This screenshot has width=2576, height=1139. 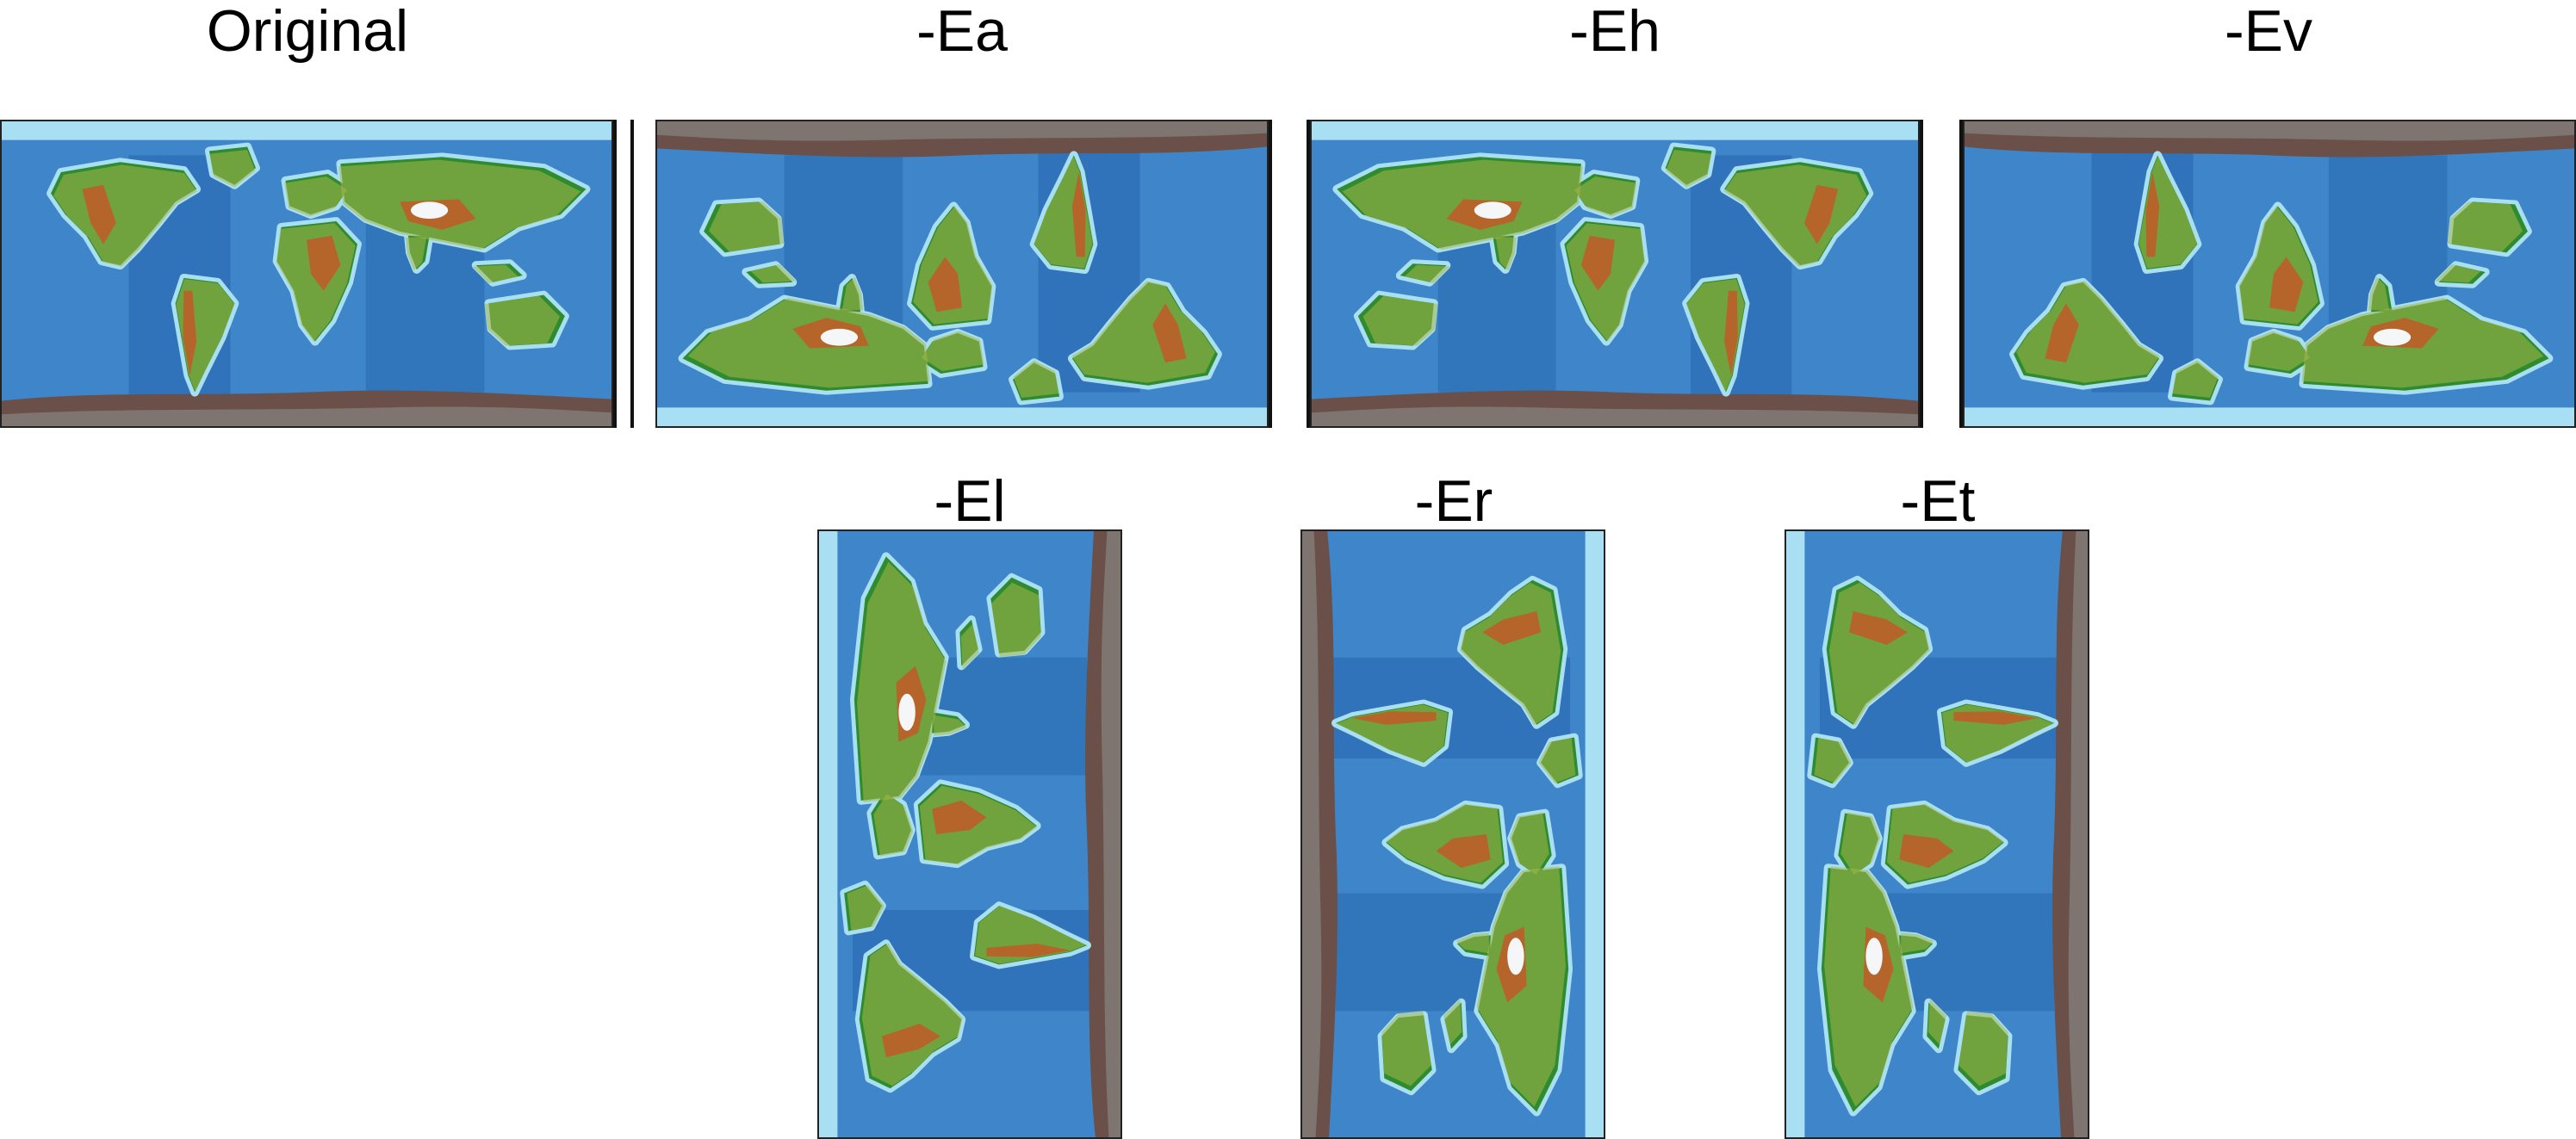 I want to click on map-et, so click(x=1937, y=834).